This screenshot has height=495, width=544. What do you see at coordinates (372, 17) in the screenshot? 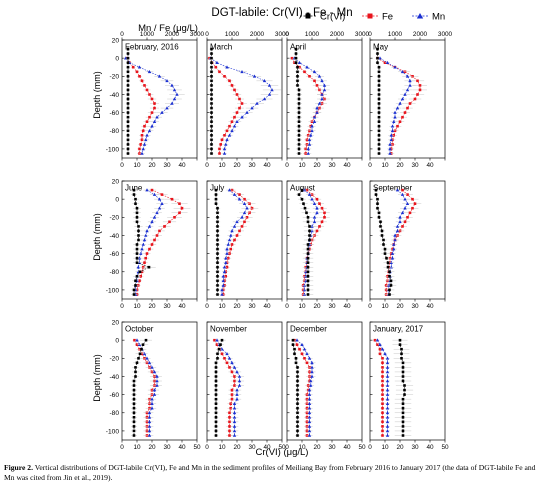
I see `legend: Cr(VI) Fe Mn` at bounding box center [372, 17].